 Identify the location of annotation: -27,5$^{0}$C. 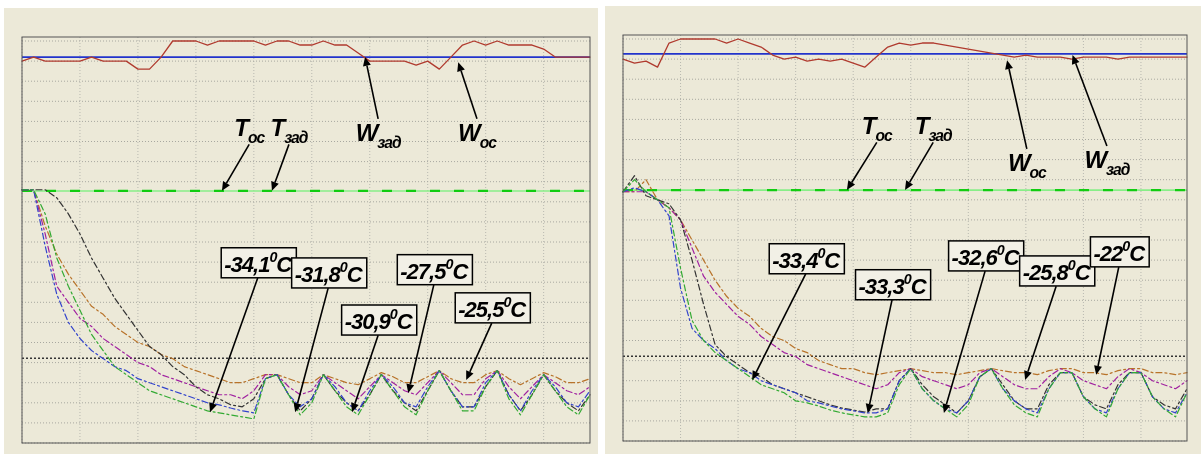
(435, 269).